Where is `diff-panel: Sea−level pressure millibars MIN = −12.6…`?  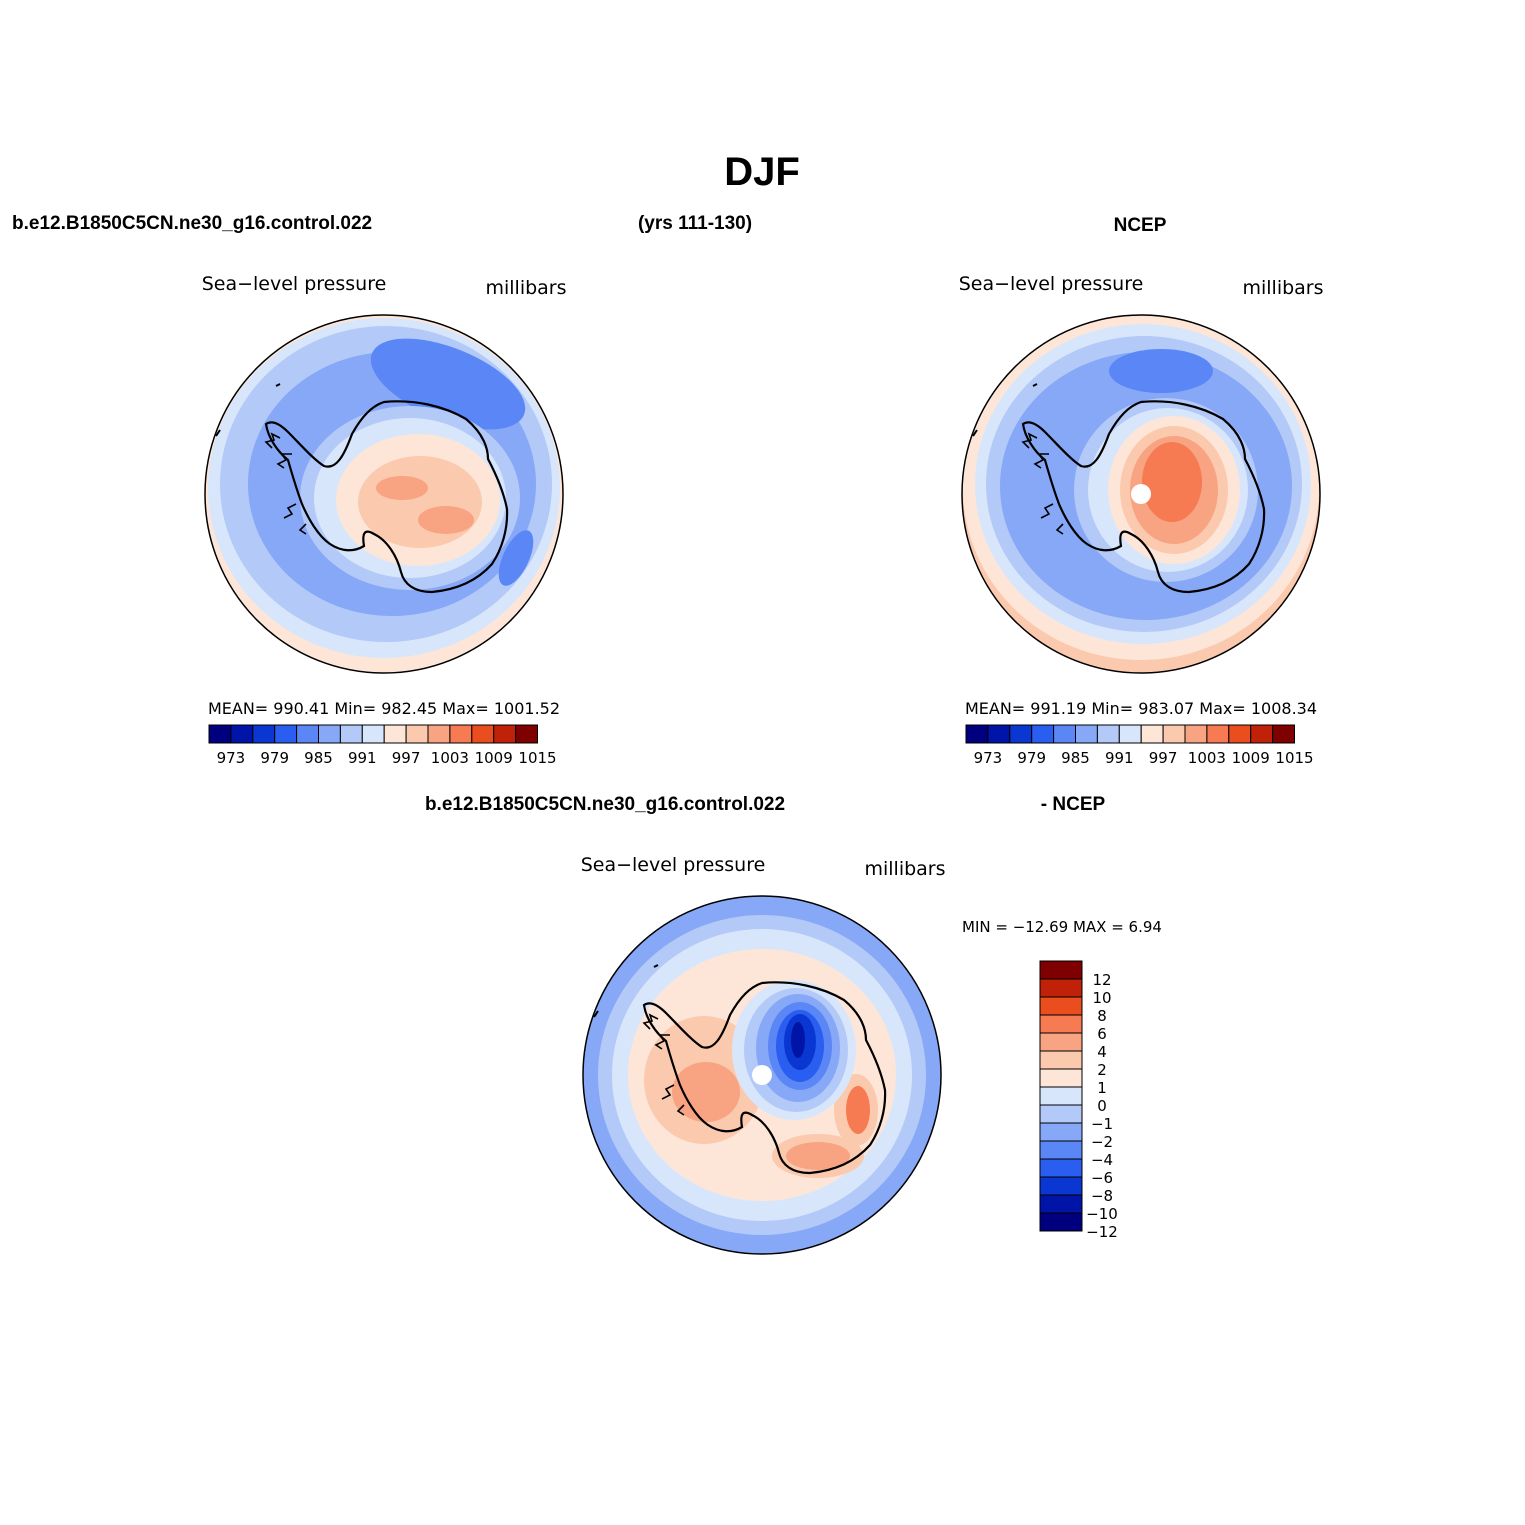 diff-panel: Sea−level pressure millibars MIN = −12.6… is located at coordinates (871, 1054).